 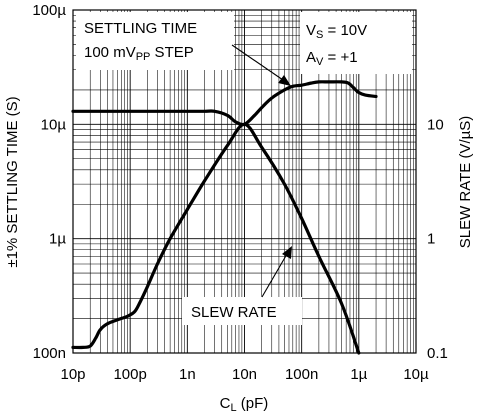 What do you see at coordinates (139, 53) in the screenshot?
I see `settling-label-line2: 100 mVPP STEP` at bounding box center [139, 53].